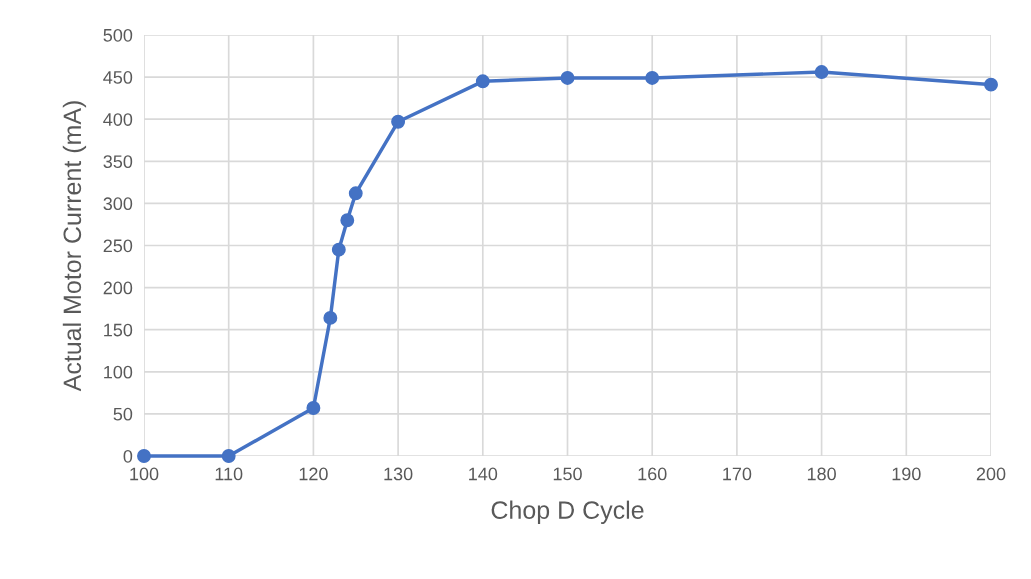 The height and width of the screenshot is (579, 1031). What do you see at coordinates (652, 474) in the screenshot?
I see `x-tick-label: 160` at bounding box center [652, 474].